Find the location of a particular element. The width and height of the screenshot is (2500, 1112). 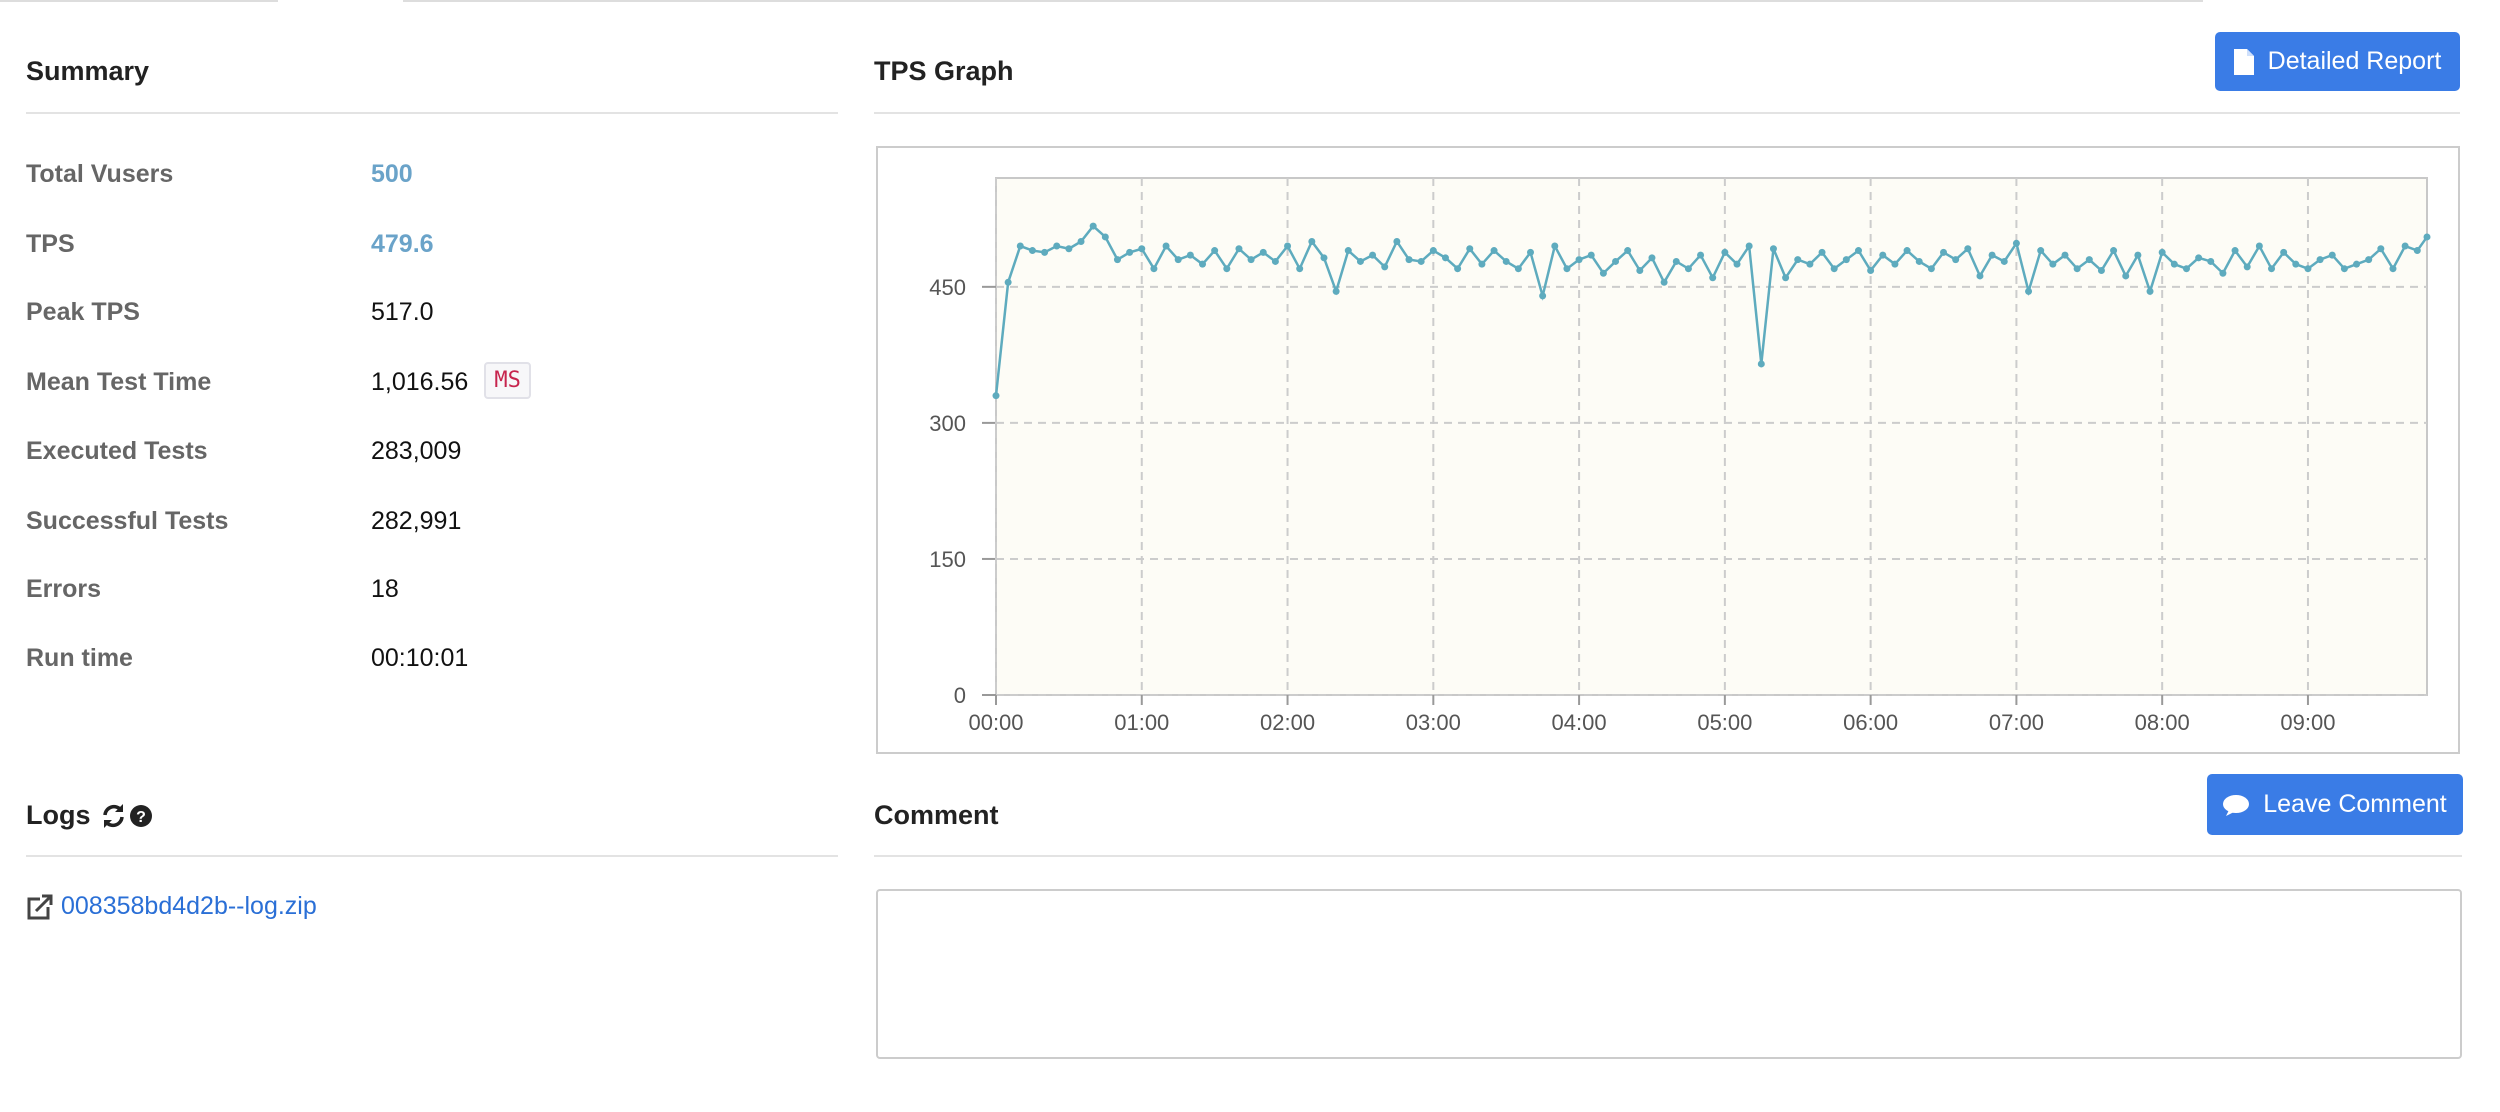

file-icon is located at coordinates (2243, 61).